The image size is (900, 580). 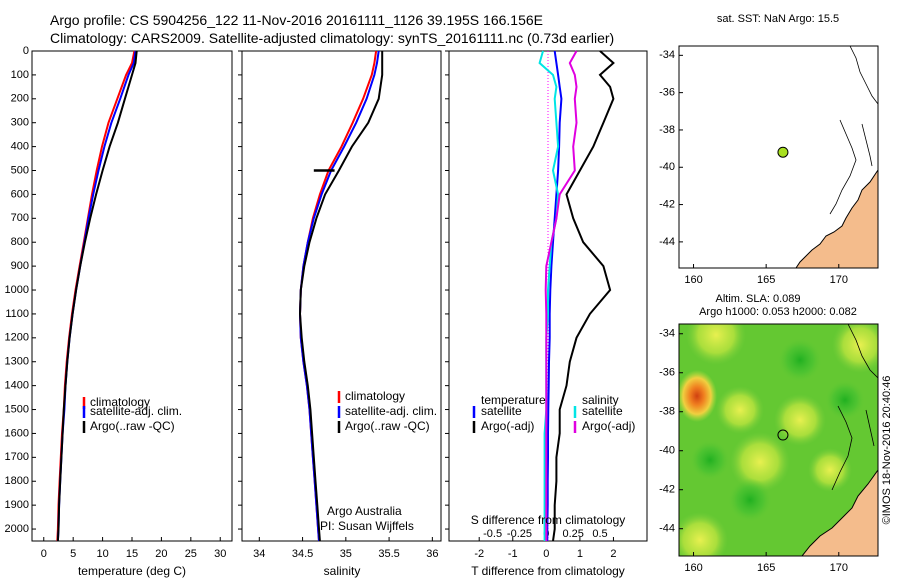 I want to click on argo-float-position-marker, so click(x=783, y=152).